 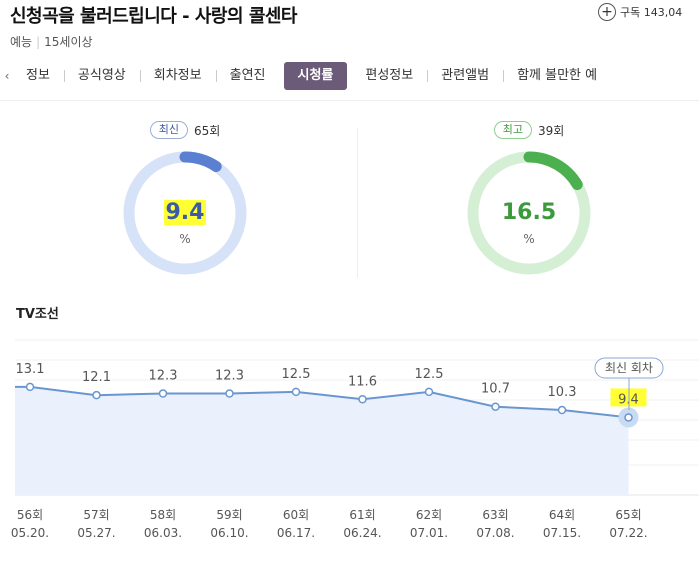 I want to click on x-tick-episode: 60회, so click(x=296, y=515).